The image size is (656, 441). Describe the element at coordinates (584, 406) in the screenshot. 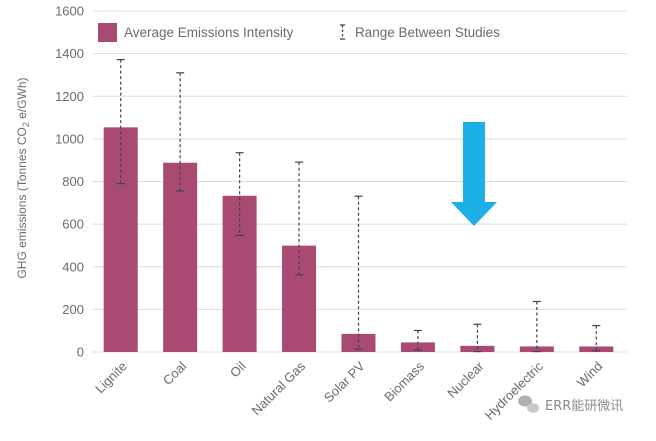

I see `watermark-text: ERR能研微讯` at that location.